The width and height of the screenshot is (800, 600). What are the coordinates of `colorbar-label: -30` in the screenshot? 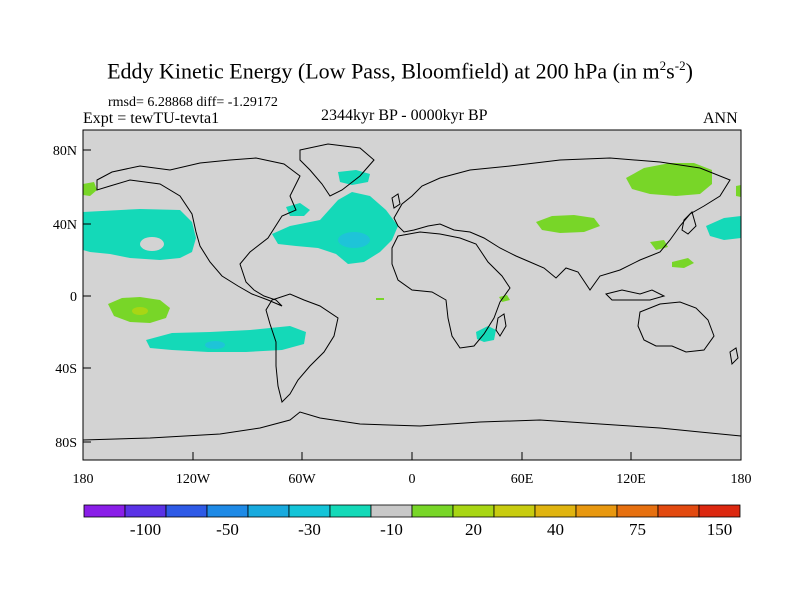 It's located at (309, 529).